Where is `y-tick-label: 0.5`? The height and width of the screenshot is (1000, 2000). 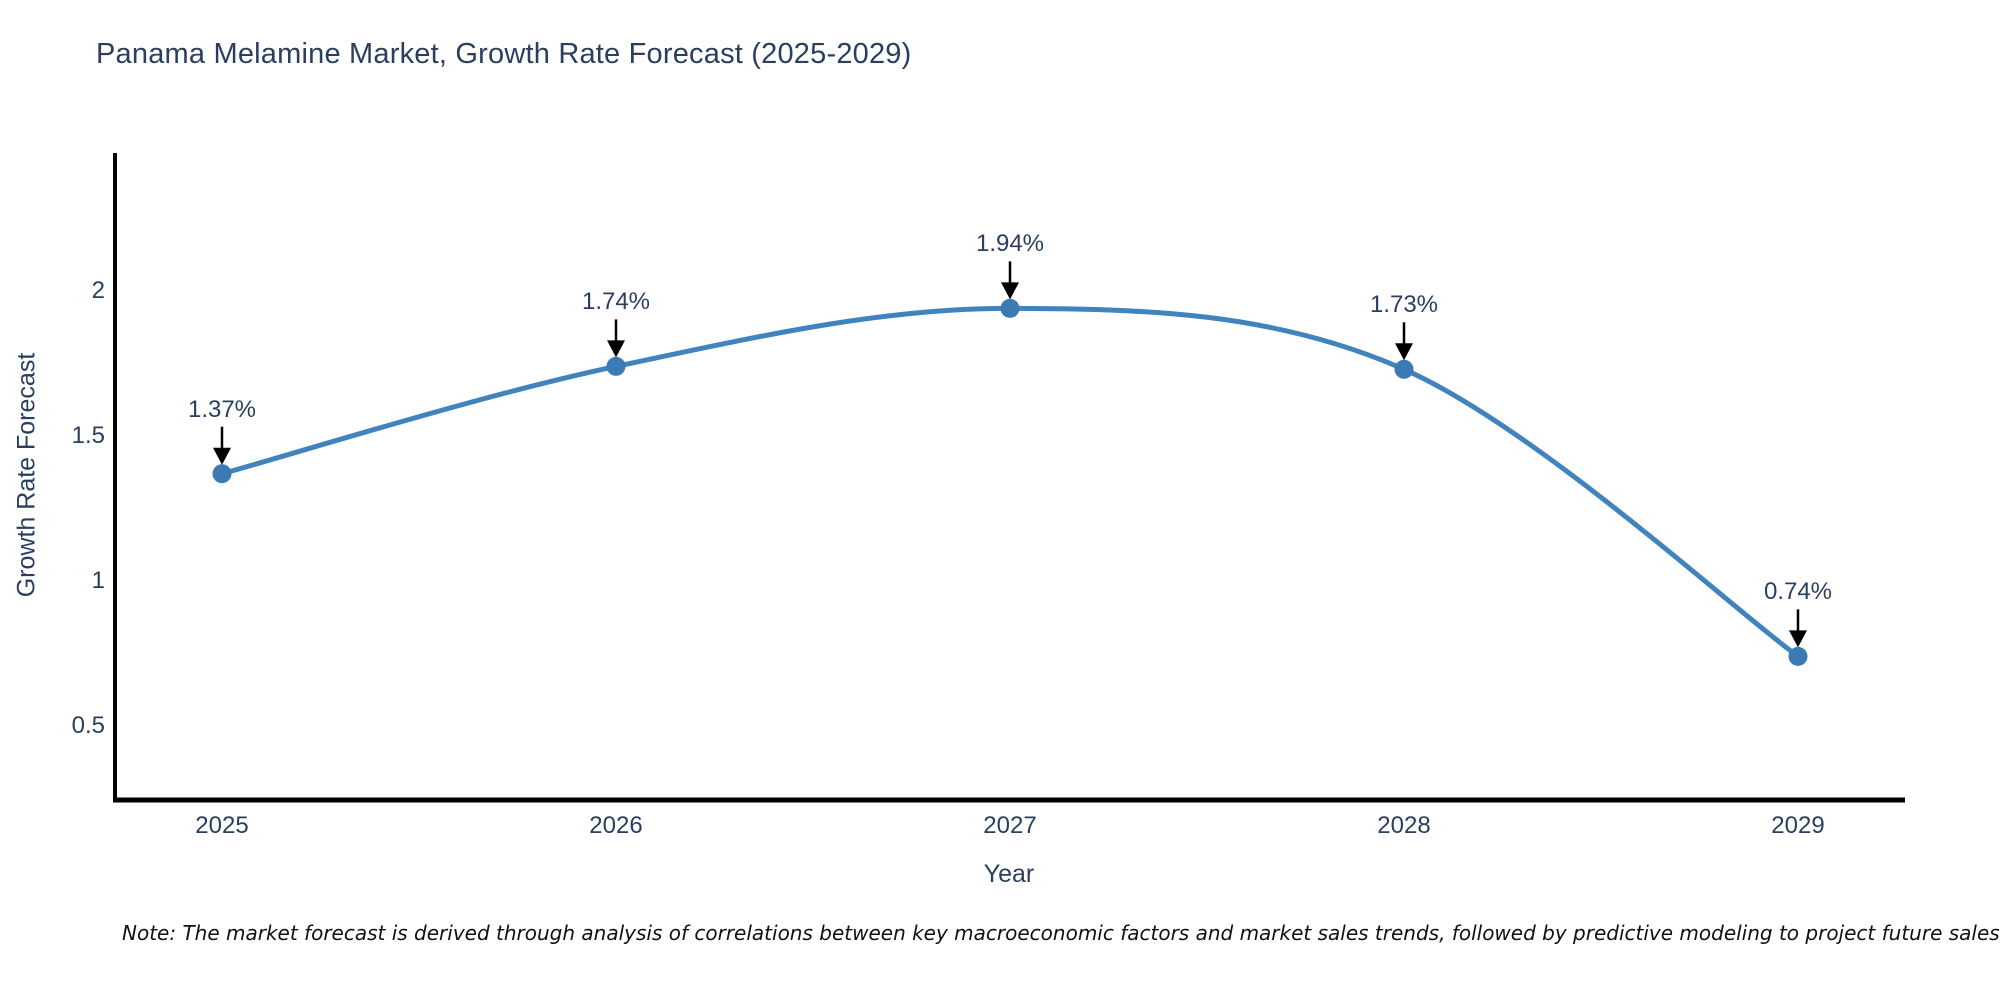
y-tick-label: 0.5 is located at coordinates (88, 725).